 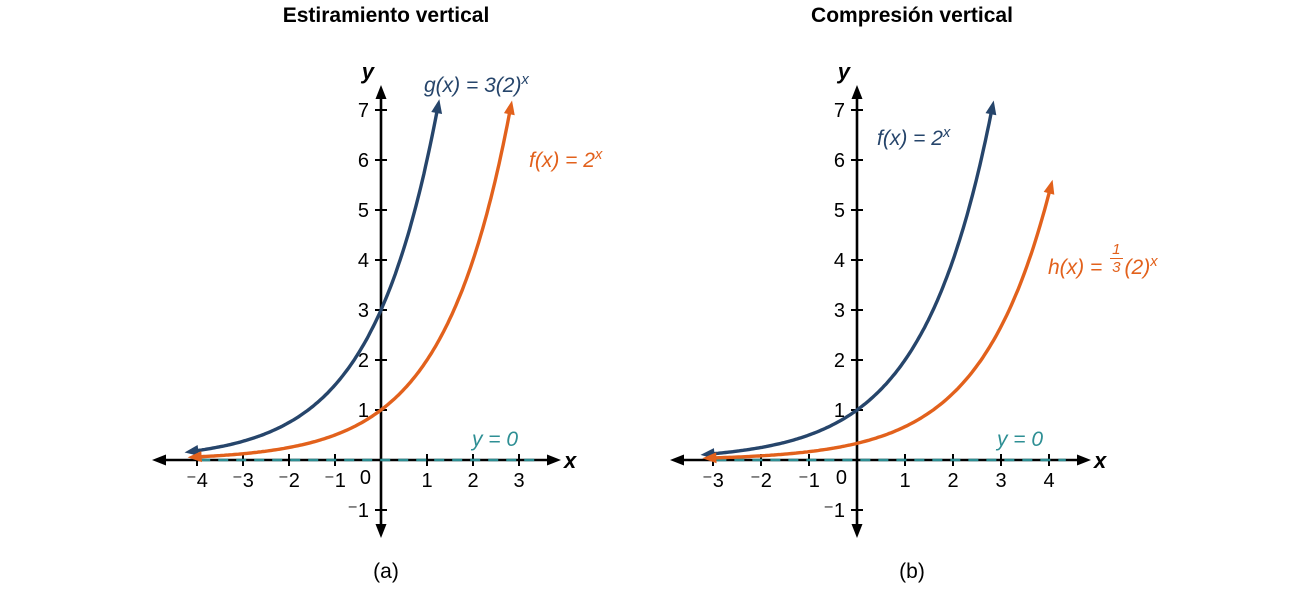 I want to click on subfigure-caption: (b), so click(x=912, y=571).